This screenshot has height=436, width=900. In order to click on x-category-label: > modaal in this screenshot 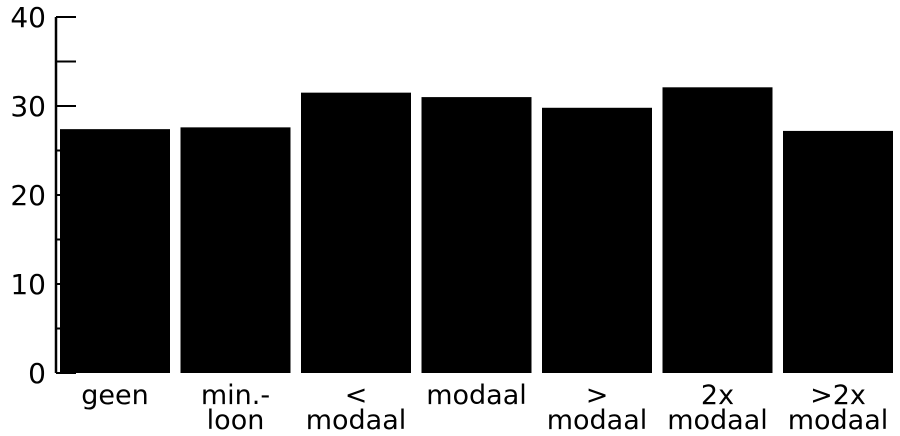, I will do `click(597, 408)`.